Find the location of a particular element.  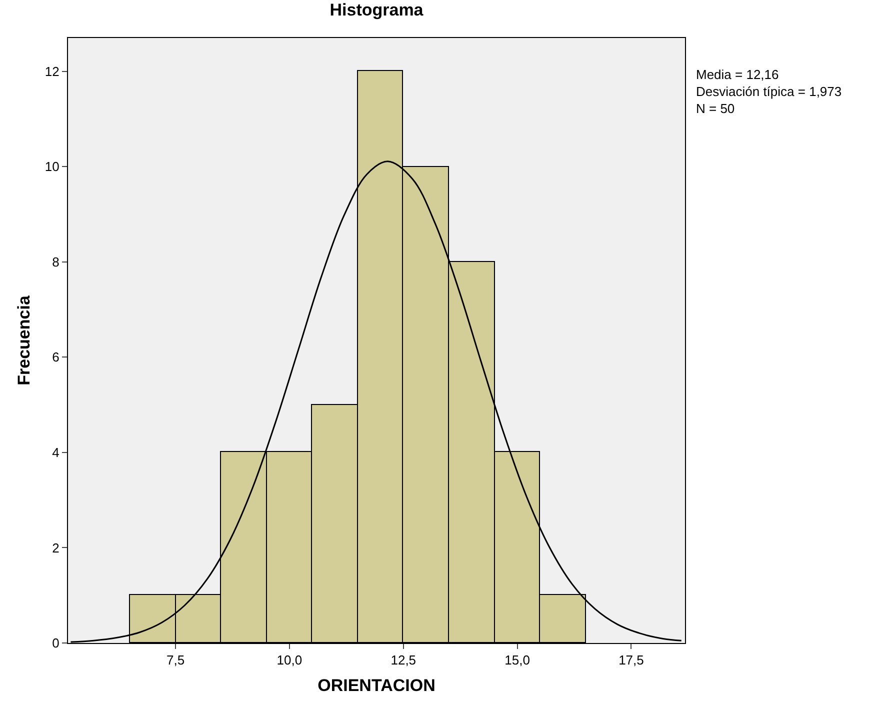

x-tick-label: 10,0 is located at coordinates (289, 660).